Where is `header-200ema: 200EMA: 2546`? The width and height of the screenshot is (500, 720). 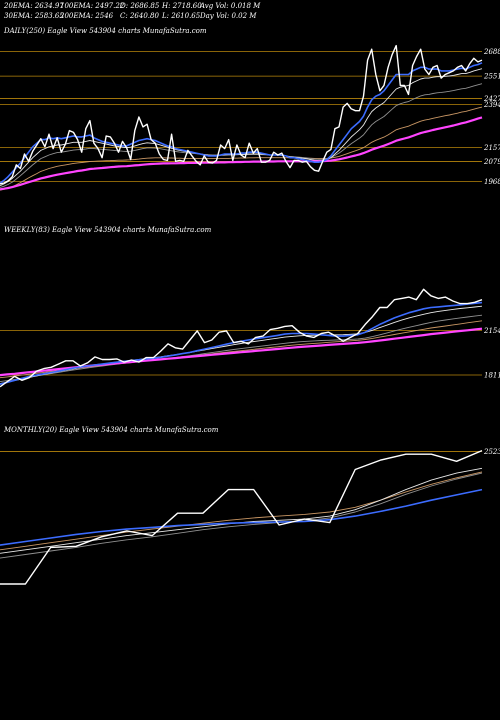
header-200ema: 200EMA: 2546 is located at coordinates (87, 16).